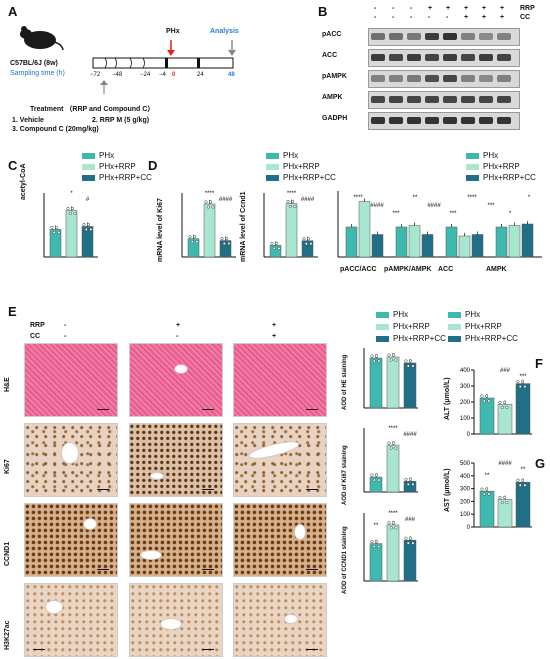 This screenshot has width=550, height=659. What do you see at coordinates (7, 384) in the screenshot?
I see `row-label-he: H&E` at bounding box center [7, 384].